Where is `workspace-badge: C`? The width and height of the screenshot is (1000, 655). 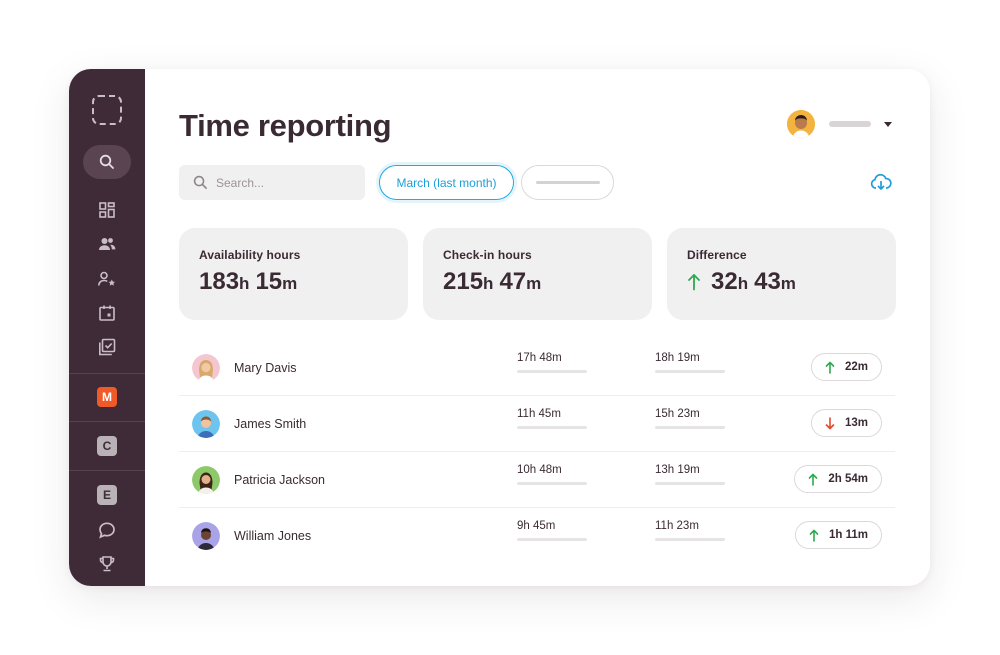
workspace-badge: C is located at coordinates (107, 446).